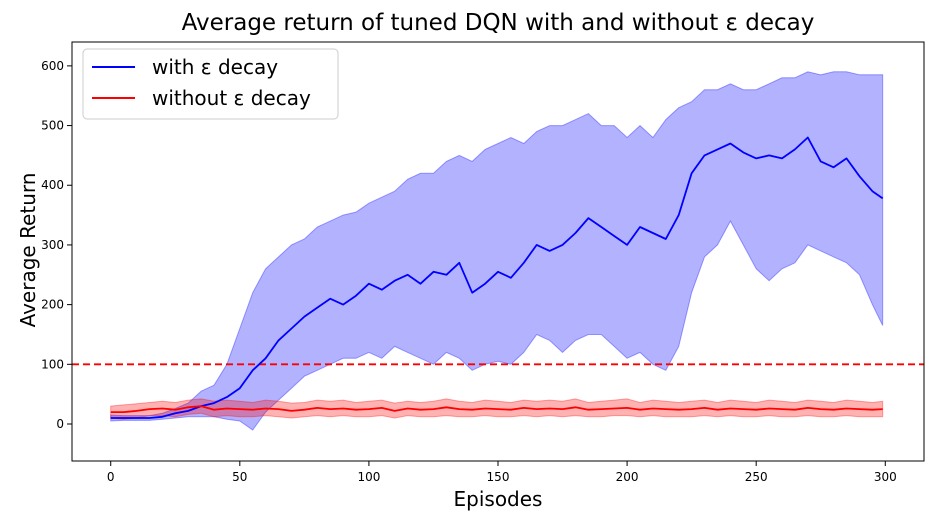 The image size is (934, 524). What do you see at coordinates (52, 364) in the screenshot?
I see `y-tick-label: 100` at bounding box center [52, 364].